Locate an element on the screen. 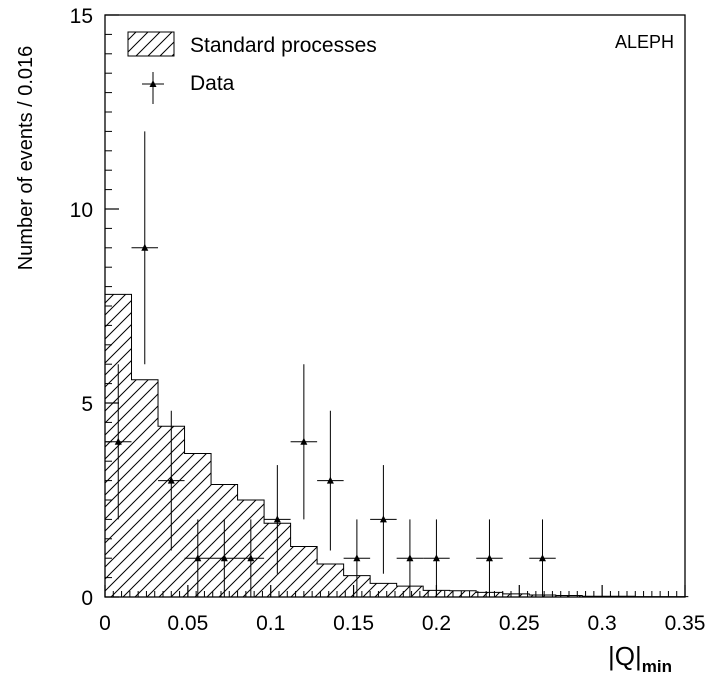 The height and width of the screenshot is (680, 715). x-tick-label: 0.1 is located at coordinates (270, 623).